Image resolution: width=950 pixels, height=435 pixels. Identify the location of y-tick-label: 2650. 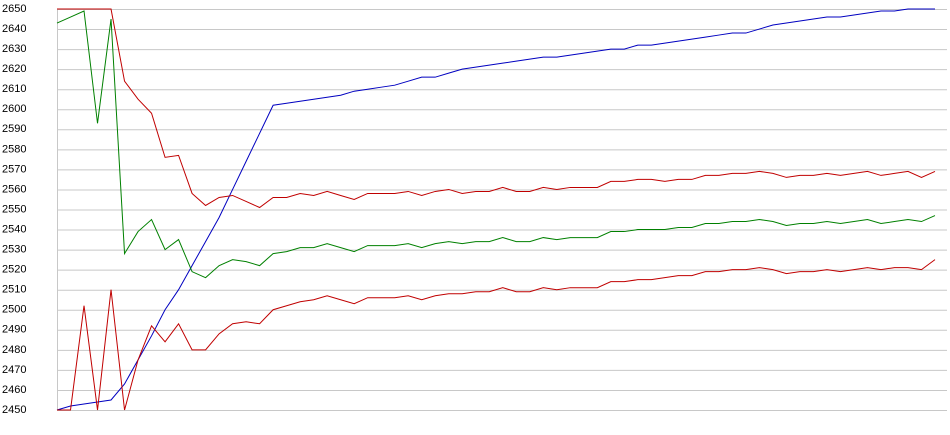
(14, 9).